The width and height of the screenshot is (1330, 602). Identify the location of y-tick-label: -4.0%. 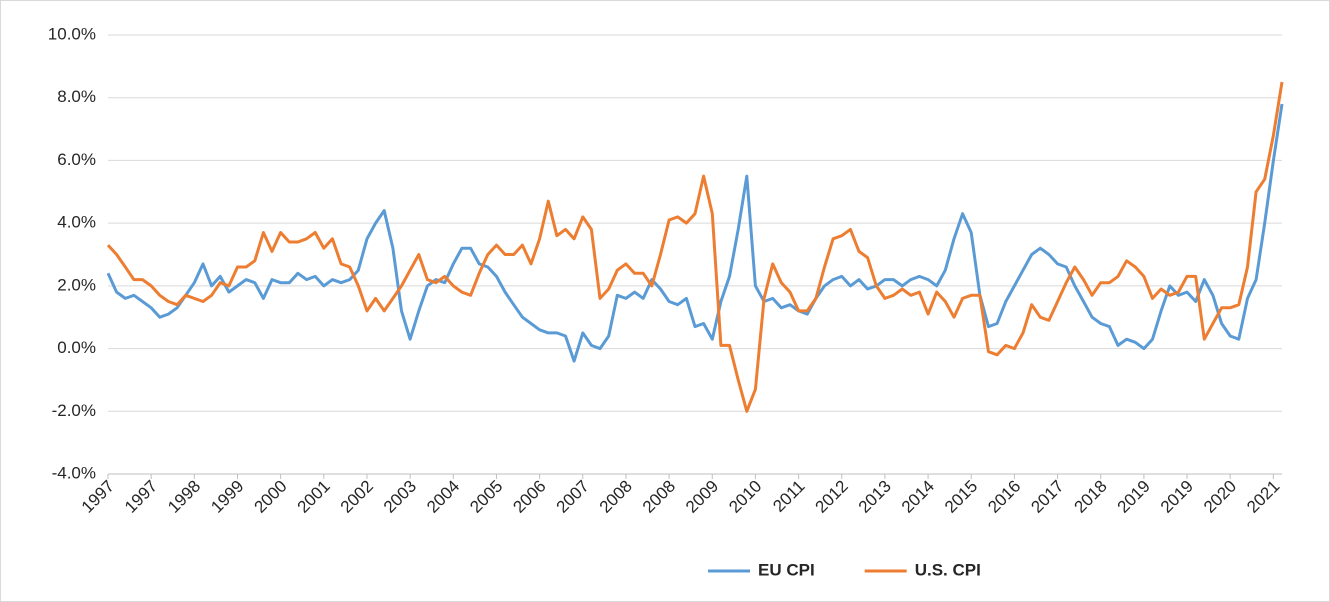
(74, 472).